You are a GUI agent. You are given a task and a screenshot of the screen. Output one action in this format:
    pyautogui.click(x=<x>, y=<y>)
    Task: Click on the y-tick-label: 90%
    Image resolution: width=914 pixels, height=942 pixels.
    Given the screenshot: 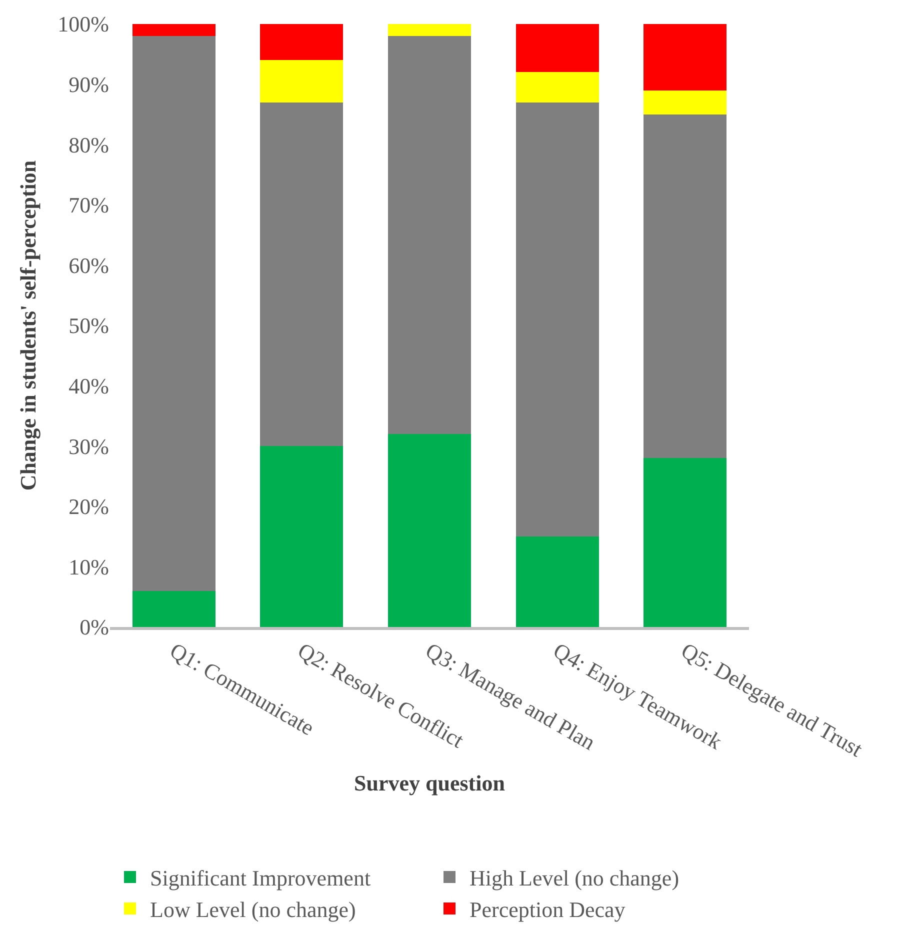 What is the action you would take?
    pyautogui.click(x=88, y=84)
    